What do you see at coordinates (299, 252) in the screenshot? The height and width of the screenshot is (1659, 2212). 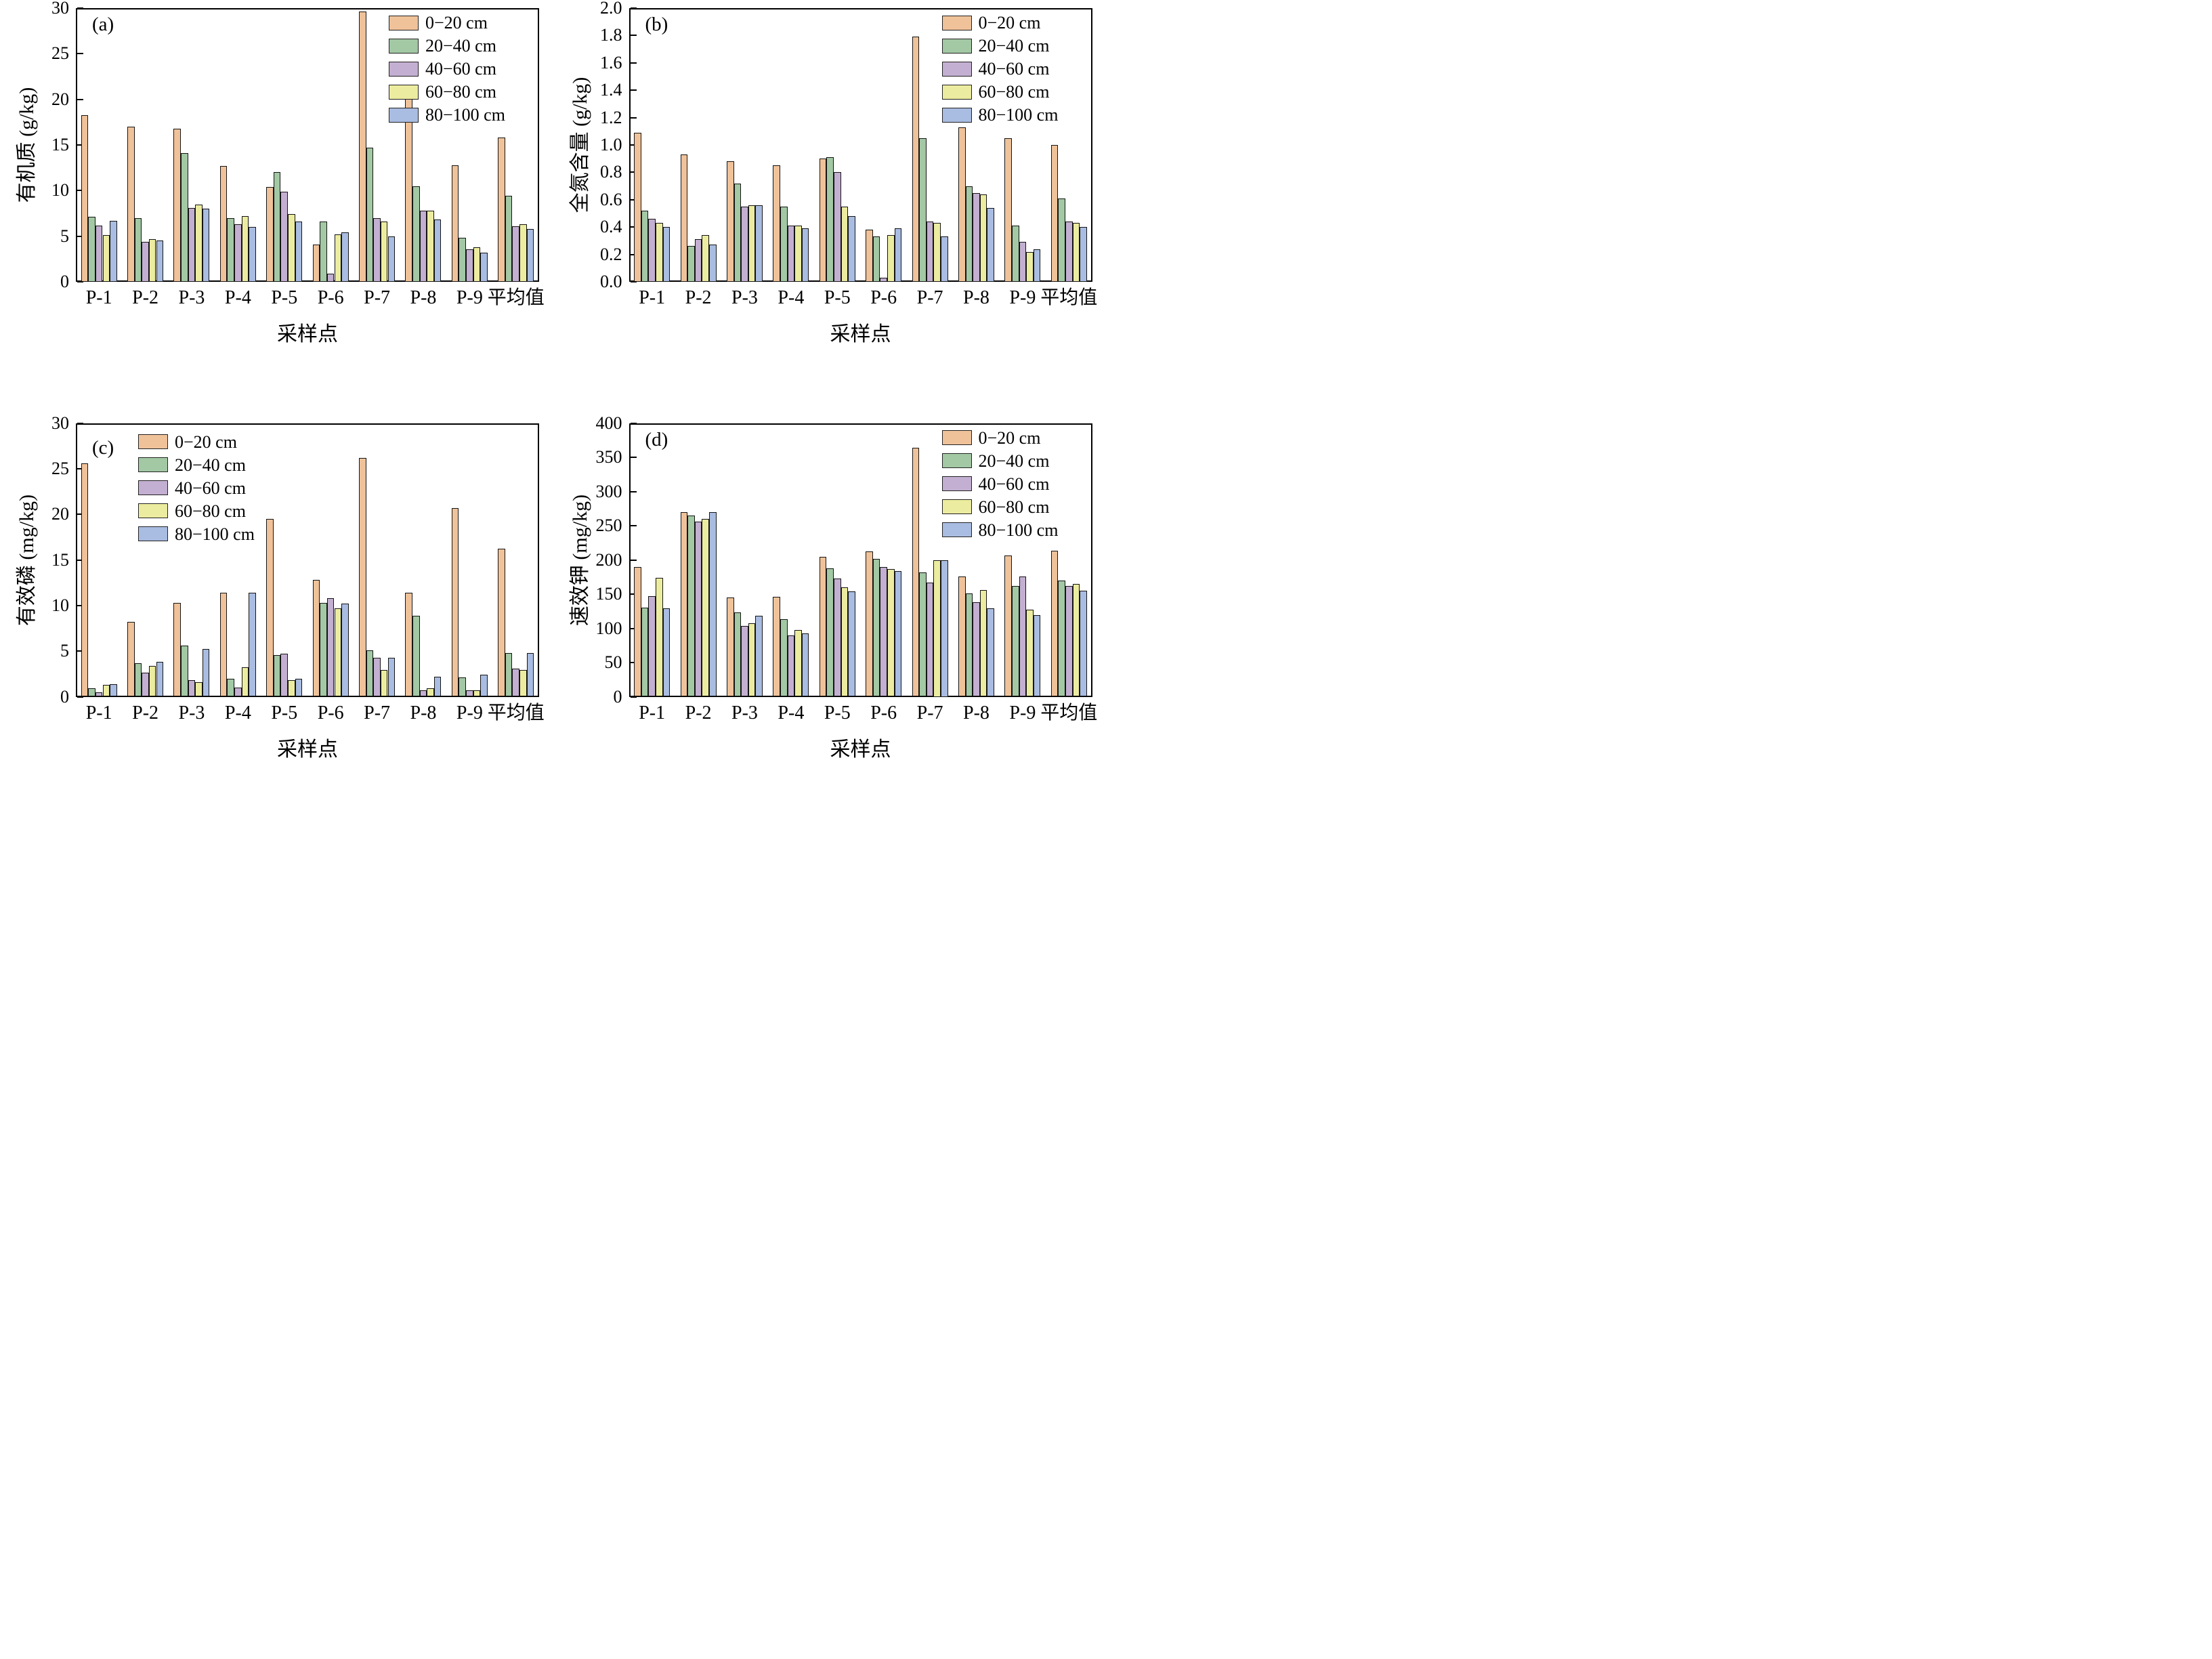 I see `bar-a-P-5-s4` at bounding box center [299, 252].